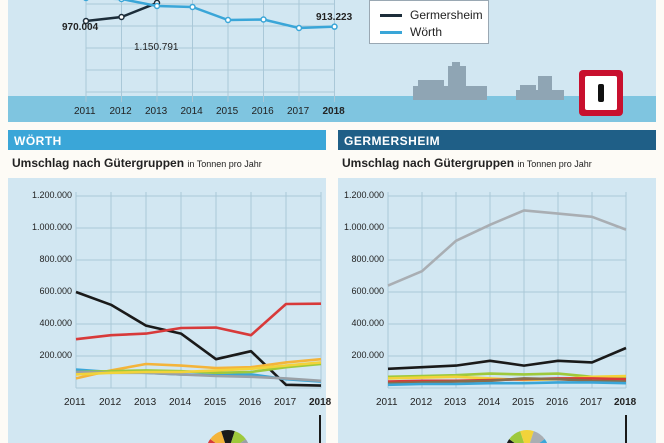 The image size is (664, 443). Describe the element at coordinates (391, 15) in the screenshot. I see `legend-swatch-germersheim` at that location.